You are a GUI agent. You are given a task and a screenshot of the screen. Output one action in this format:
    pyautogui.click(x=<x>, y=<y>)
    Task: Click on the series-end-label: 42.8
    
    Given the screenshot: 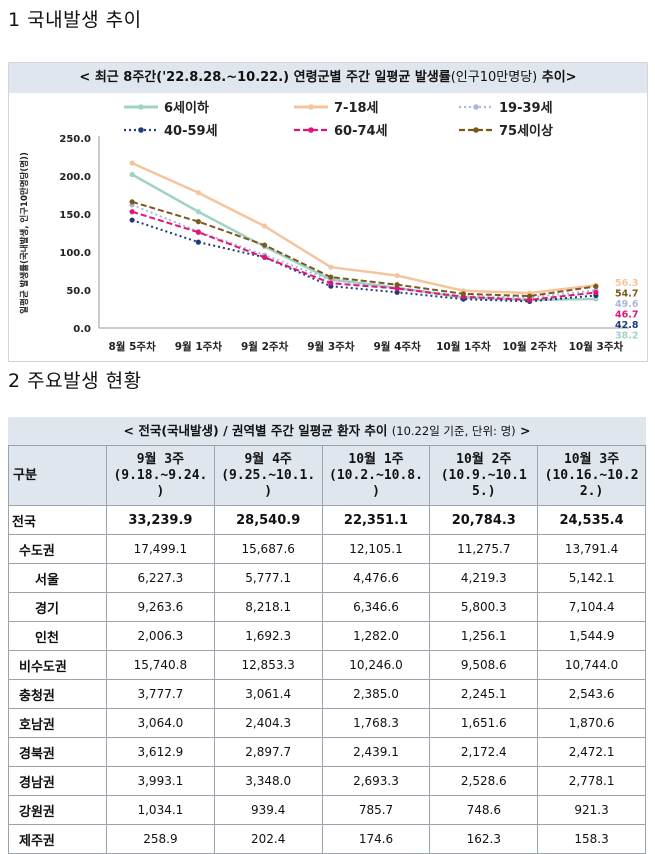 What is the action you would take?
    pyautogui.click(x=627, y=325)
    